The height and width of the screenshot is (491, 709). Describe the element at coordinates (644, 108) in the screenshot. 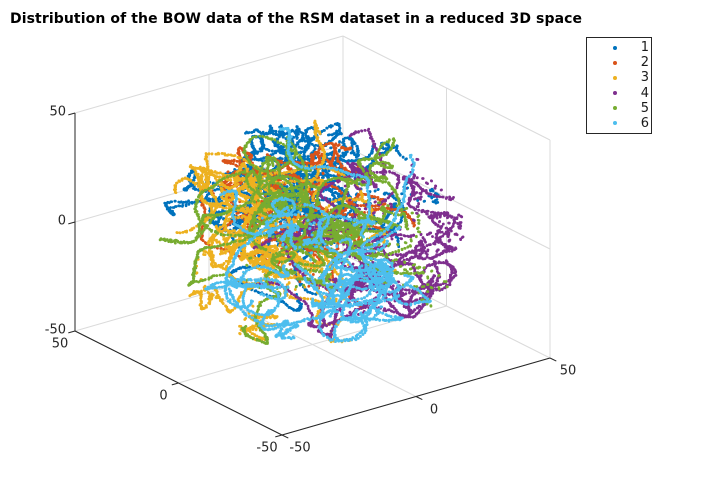

I see `legend-entry-label: 5` at that location.